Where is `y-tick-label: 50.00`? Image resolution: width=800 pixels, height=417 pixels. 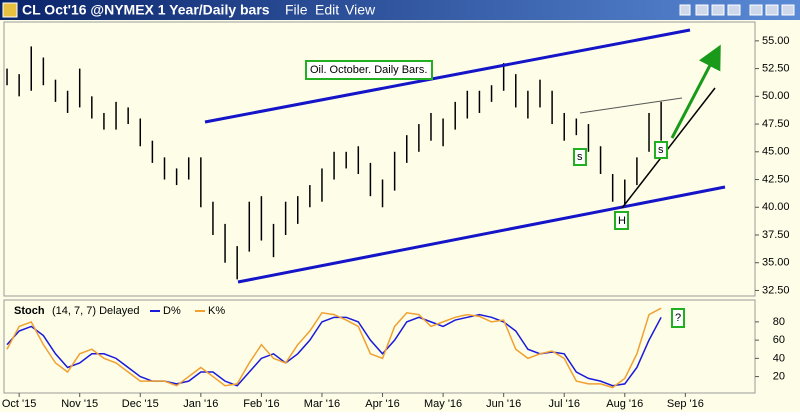
y-tick-label: 50.00 is located at coordinates (776, 96).